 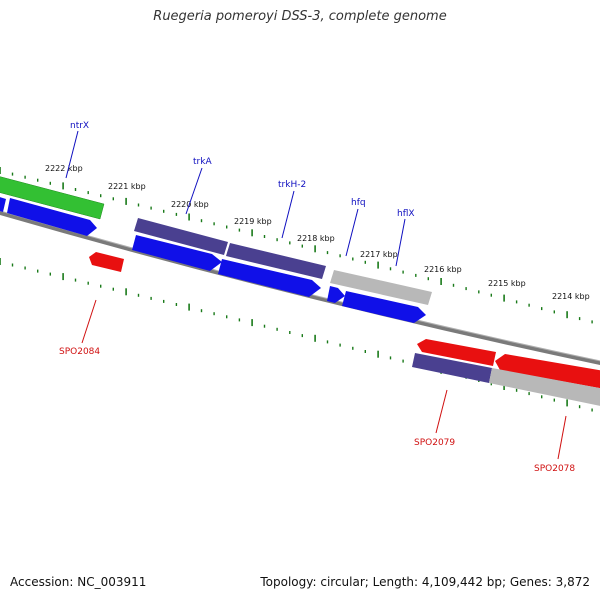 I want to click on tick-label-2221: 2221 kbp, so click(x=127, y=186).